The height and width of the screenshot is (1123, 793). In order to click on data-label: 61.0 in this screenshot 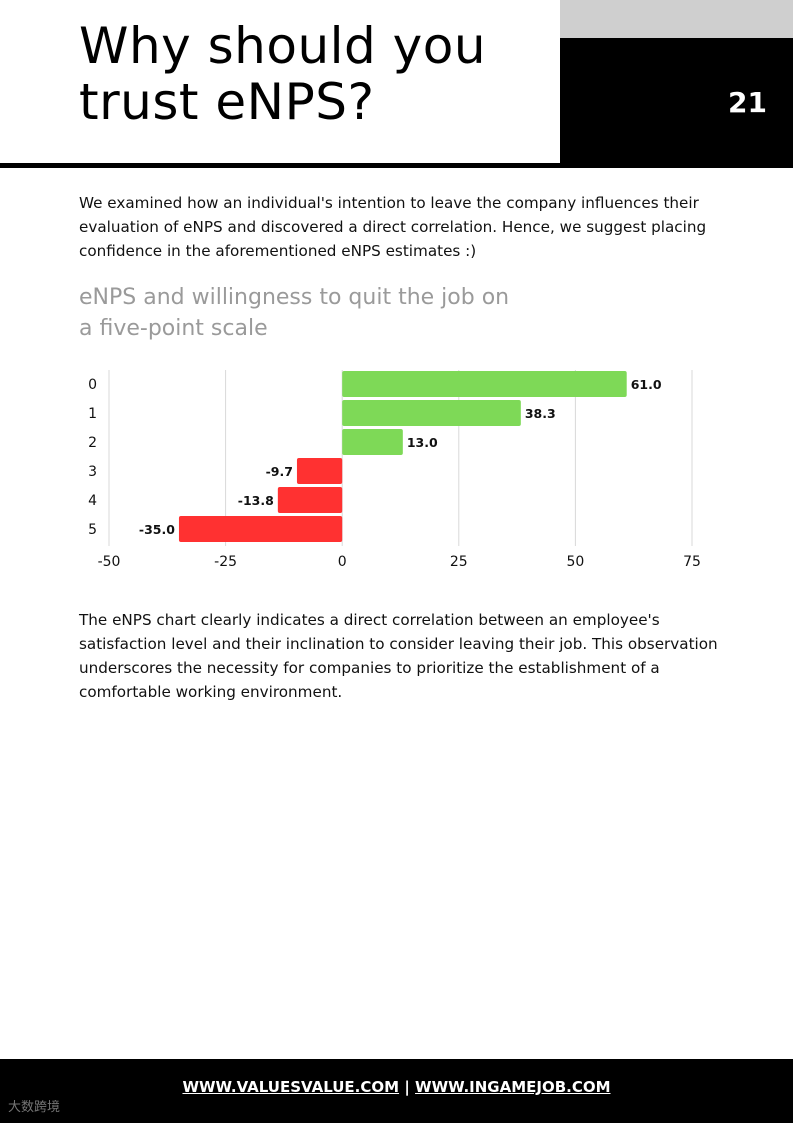, I will do `click(646, 384)`.